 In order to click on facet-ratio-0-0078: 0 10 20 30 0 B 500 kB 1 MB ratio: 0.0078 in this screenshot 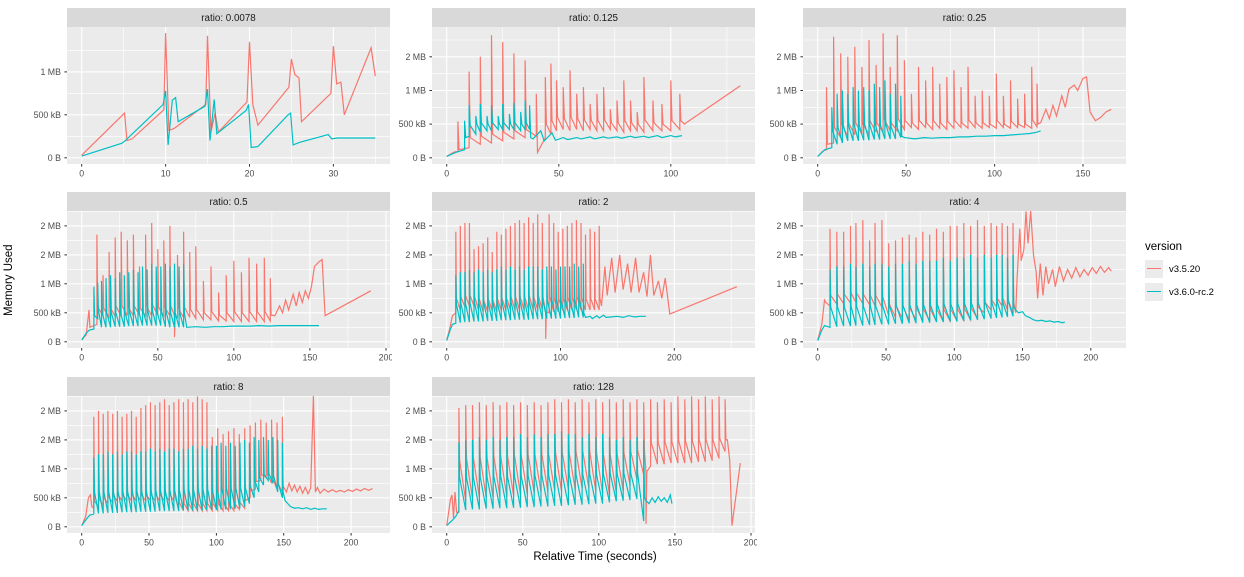, I will do `click(207, 99)`.